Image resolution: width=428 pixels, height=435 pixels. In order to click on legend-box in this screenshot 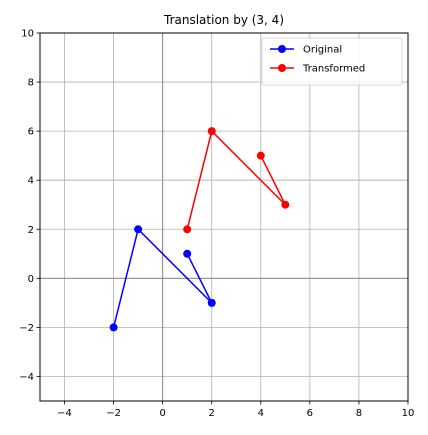, I will do `click(332, 61)`.